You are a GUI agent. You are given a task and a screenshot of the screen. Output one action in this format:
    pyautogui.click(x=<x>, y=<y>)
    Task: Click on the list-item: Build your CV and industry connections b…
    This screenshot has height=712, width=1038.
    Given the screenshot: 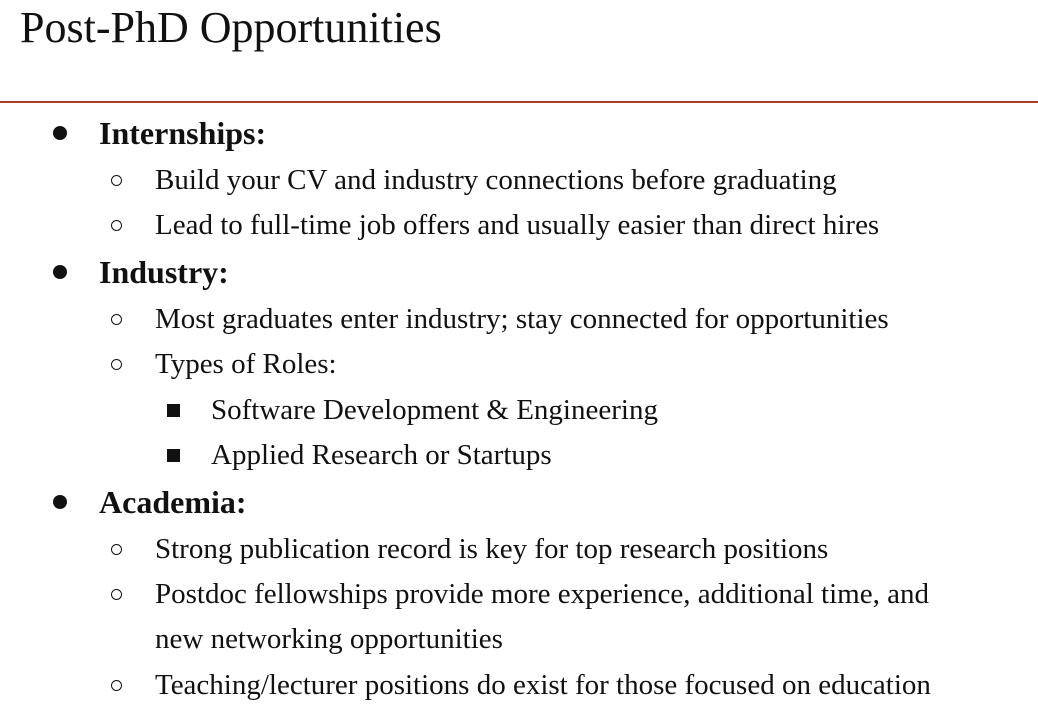 What is the action you would take?
    pyautogui.click(x=519, y=180)
    